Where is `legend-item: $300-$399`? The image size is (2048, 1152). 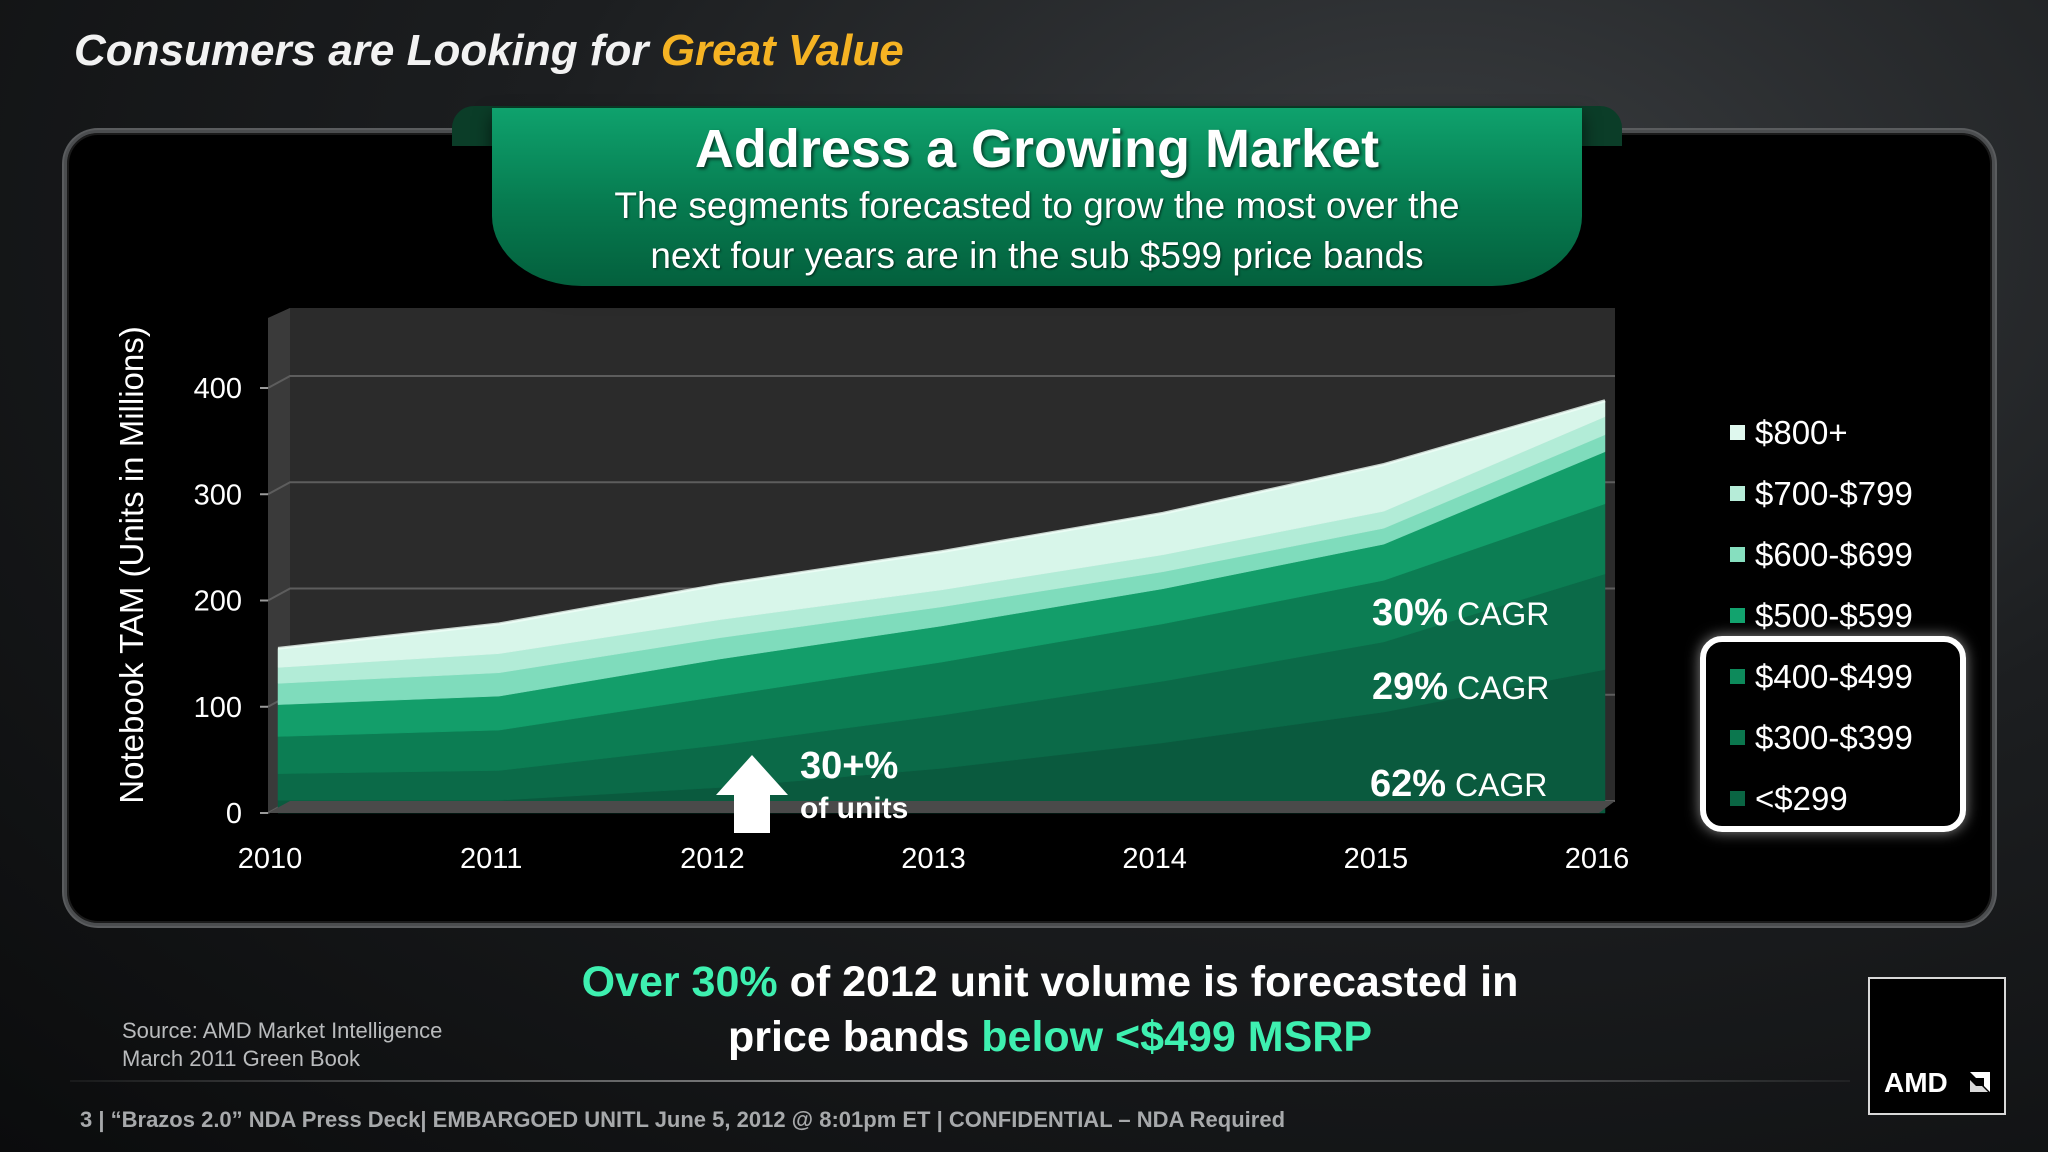 legend-item: $300-$399 is located at coordinates (1860, 737).